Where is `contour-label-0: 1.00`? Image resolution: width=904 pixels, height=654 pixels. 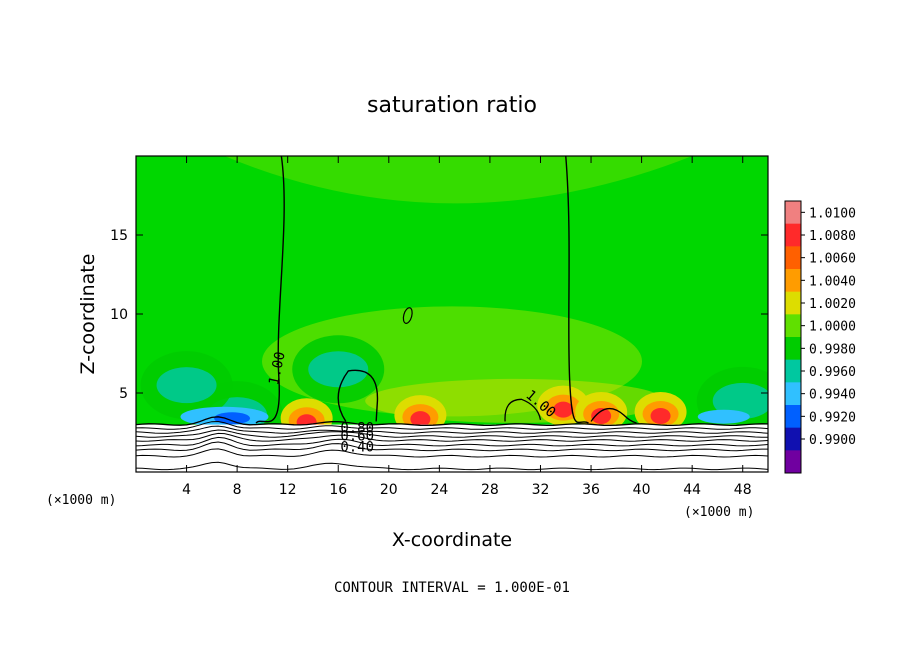 contour-label-0: 1.00 is located at coordinates (277, 368).